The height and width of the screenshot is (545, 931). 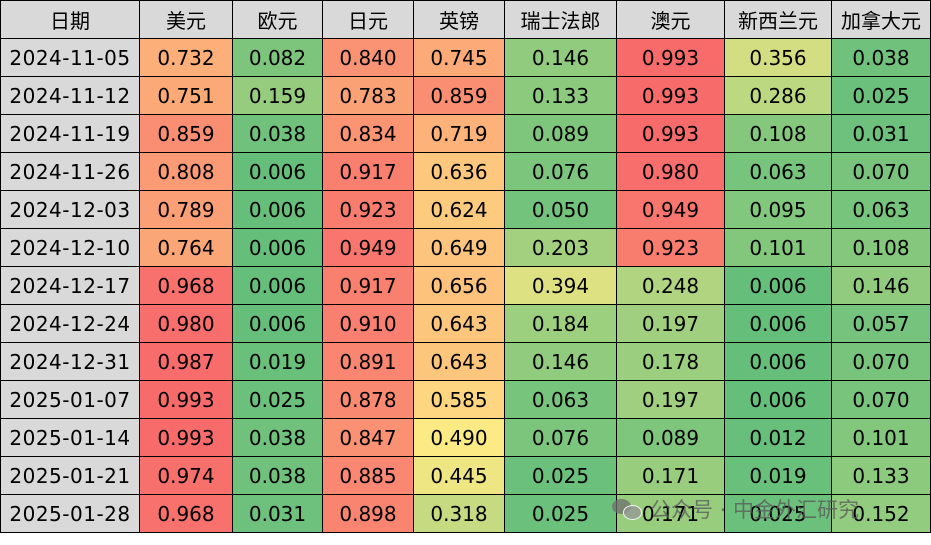 What do you see at coordinates (881, 19) in the screenshot?
I see `header-cad: 加拿大元` at bounding box center [881, 19].